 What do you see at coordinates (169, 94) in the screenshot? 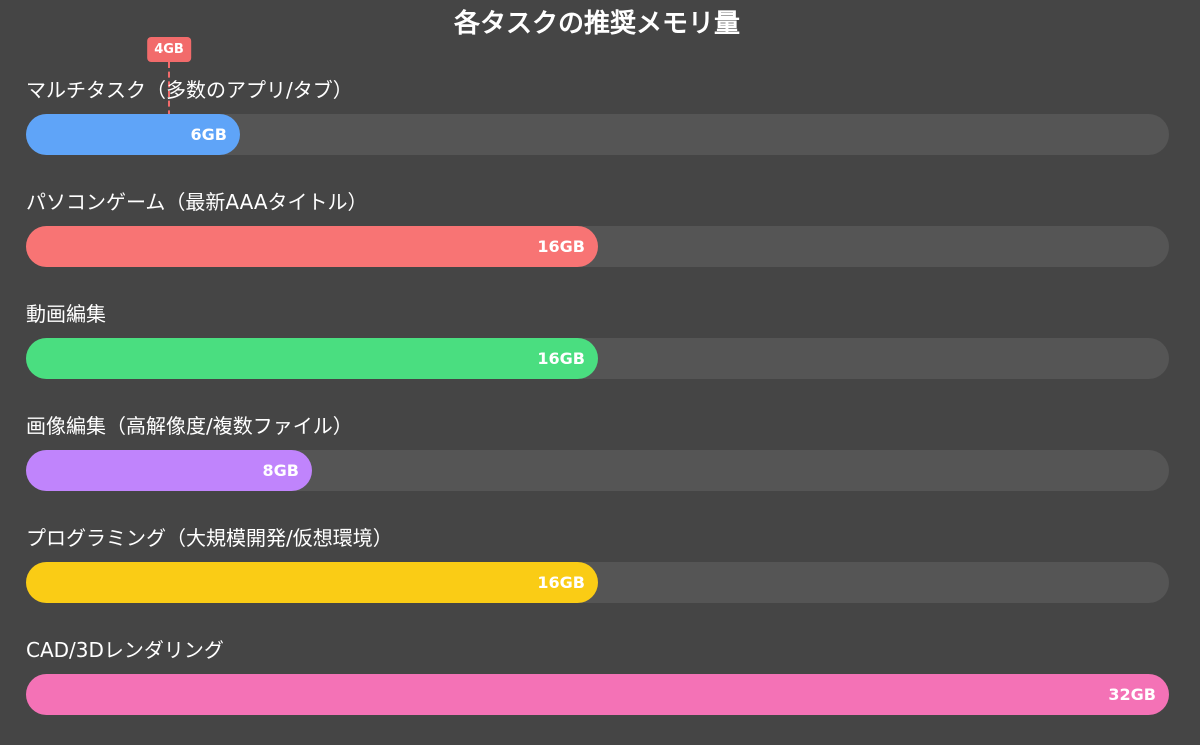
I see `reference-marker-line` at bounding box center [169, 94].